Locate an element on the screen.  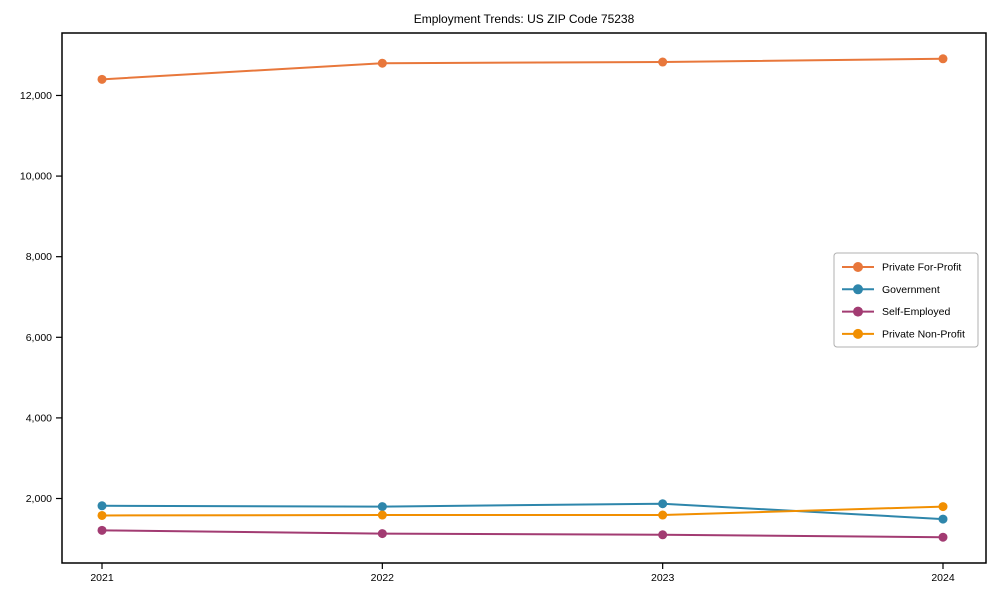
y-axis-tick-label: 4,000 is located at coordinates (39, 418).